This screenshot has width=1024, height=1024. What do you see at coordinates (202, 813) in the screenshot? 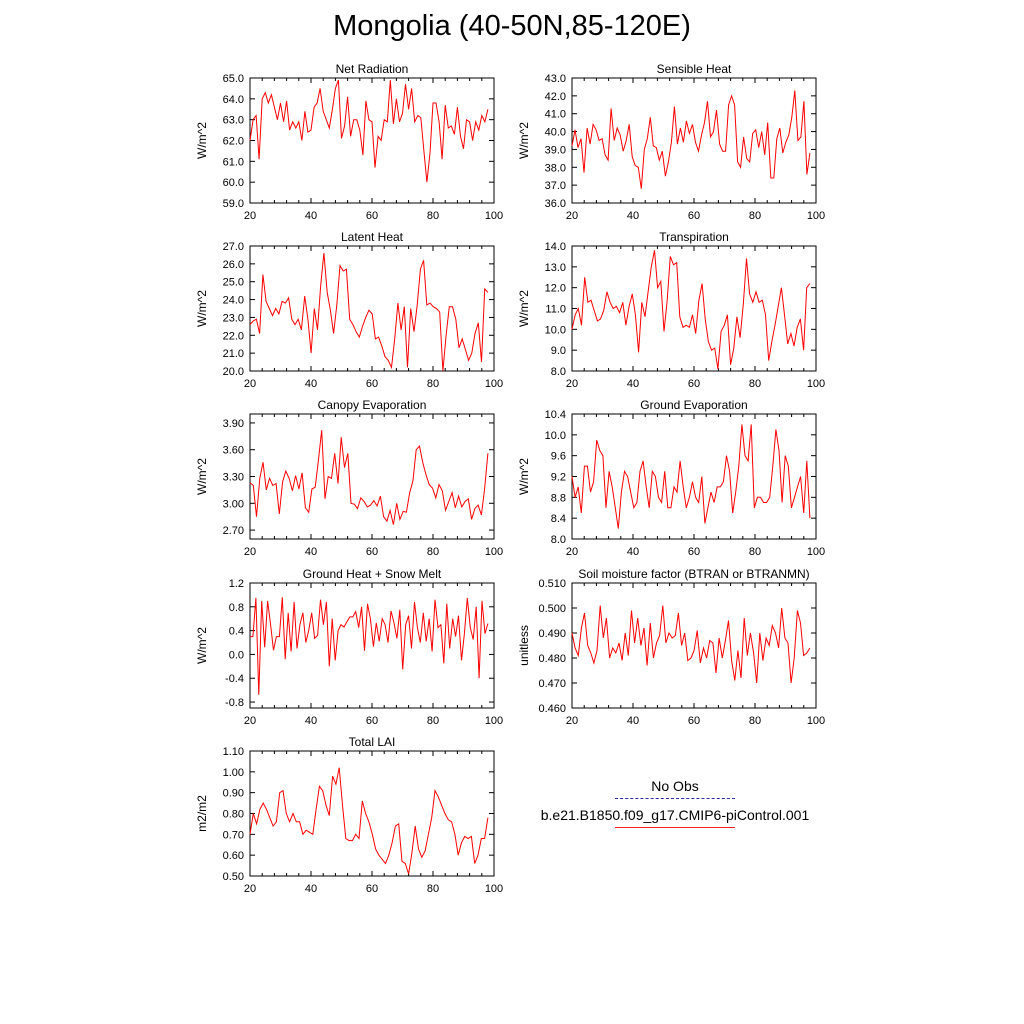
I see `panel-9-ylabel: m2/m2` at bounding box center [202, 813].